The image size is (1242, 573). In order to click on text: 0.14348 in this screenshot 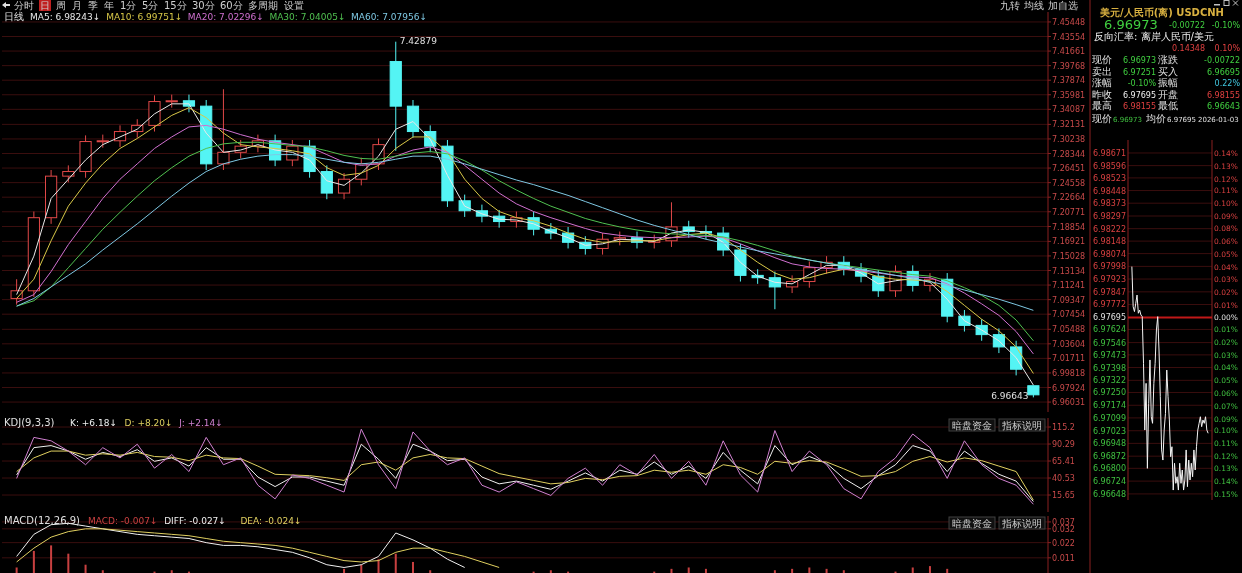, I will do `click(1188, 48)`.